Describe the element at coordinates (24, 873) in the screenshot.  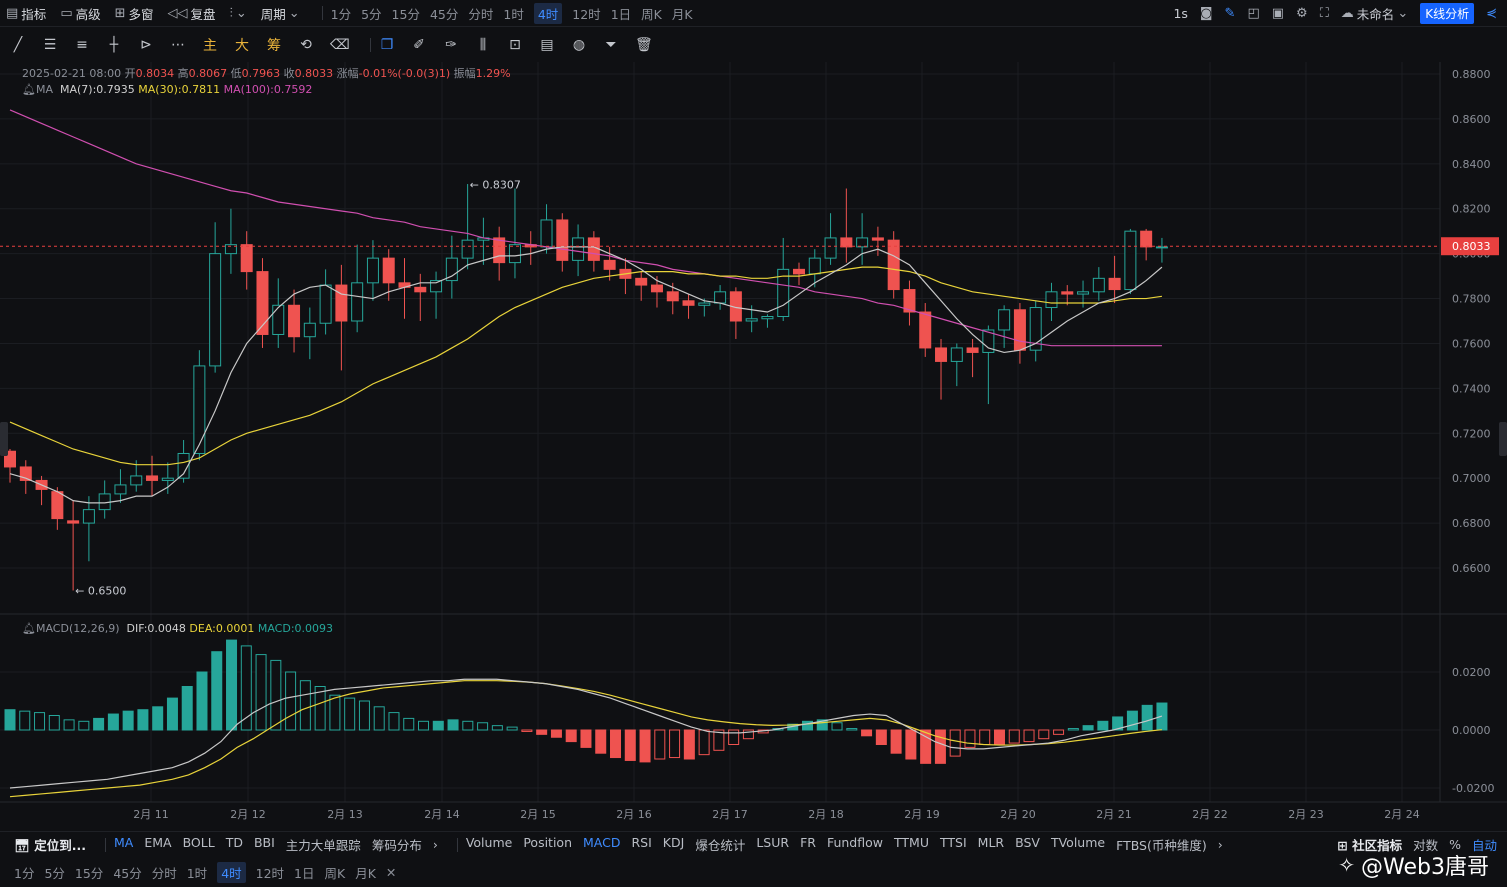
I see `bottom-timeframe-tab-0: 1分` at that location.